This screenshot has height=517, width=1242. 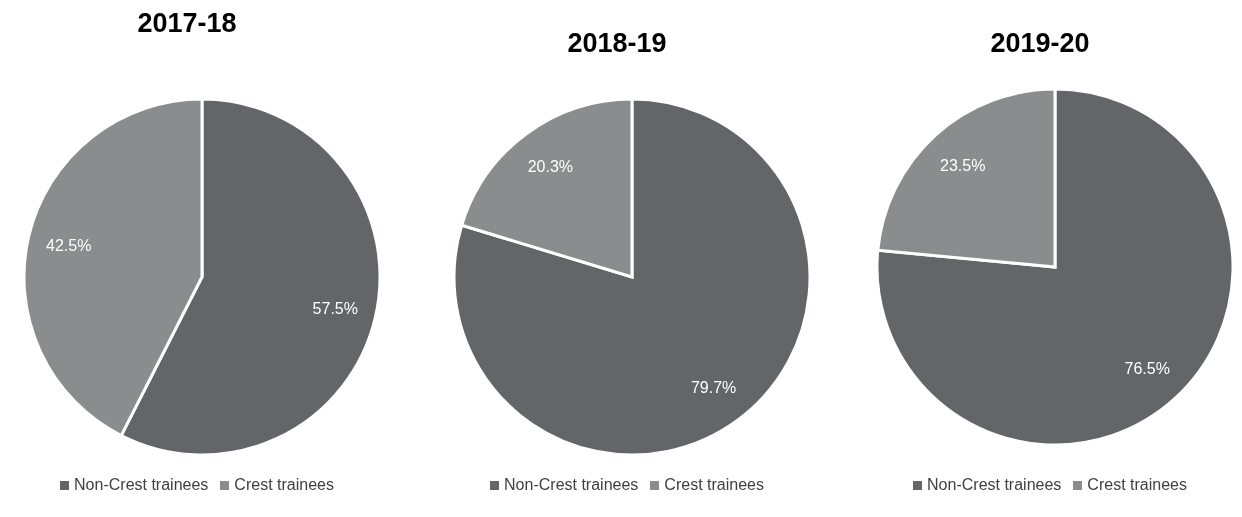 What do you see at coordinates (69, 245) in the screenshot?
I see `data-label: 42.5%` at bounding box center [69, 245].